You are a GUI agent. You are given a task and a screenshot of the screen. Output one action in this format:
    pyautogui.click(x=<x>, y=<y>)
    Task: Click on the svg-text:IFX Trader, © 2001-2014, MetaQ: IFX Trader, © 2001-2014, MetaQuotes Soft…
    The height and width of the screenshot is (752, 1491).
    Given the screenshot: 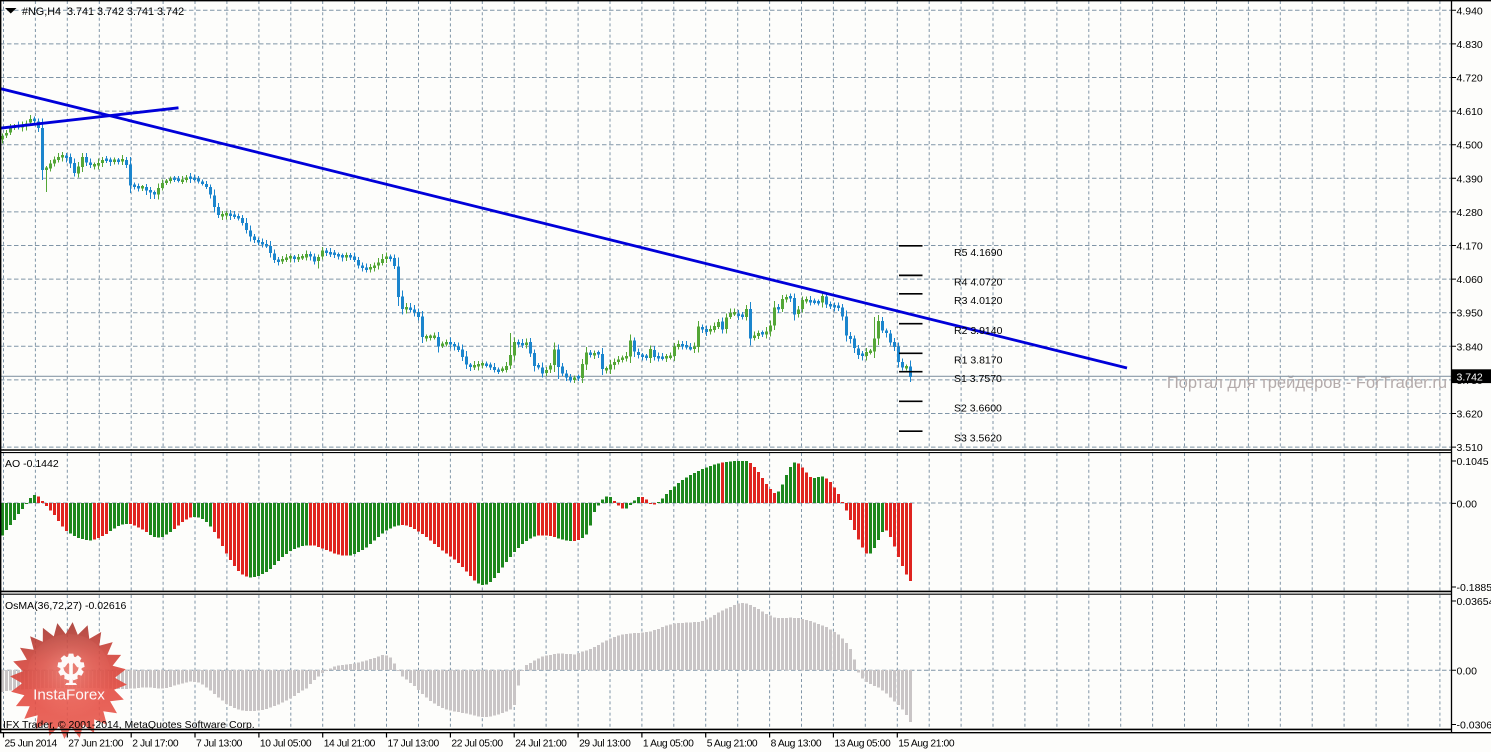 What is the action you would take?
    pyautogui.click(x=129, y=725)
    